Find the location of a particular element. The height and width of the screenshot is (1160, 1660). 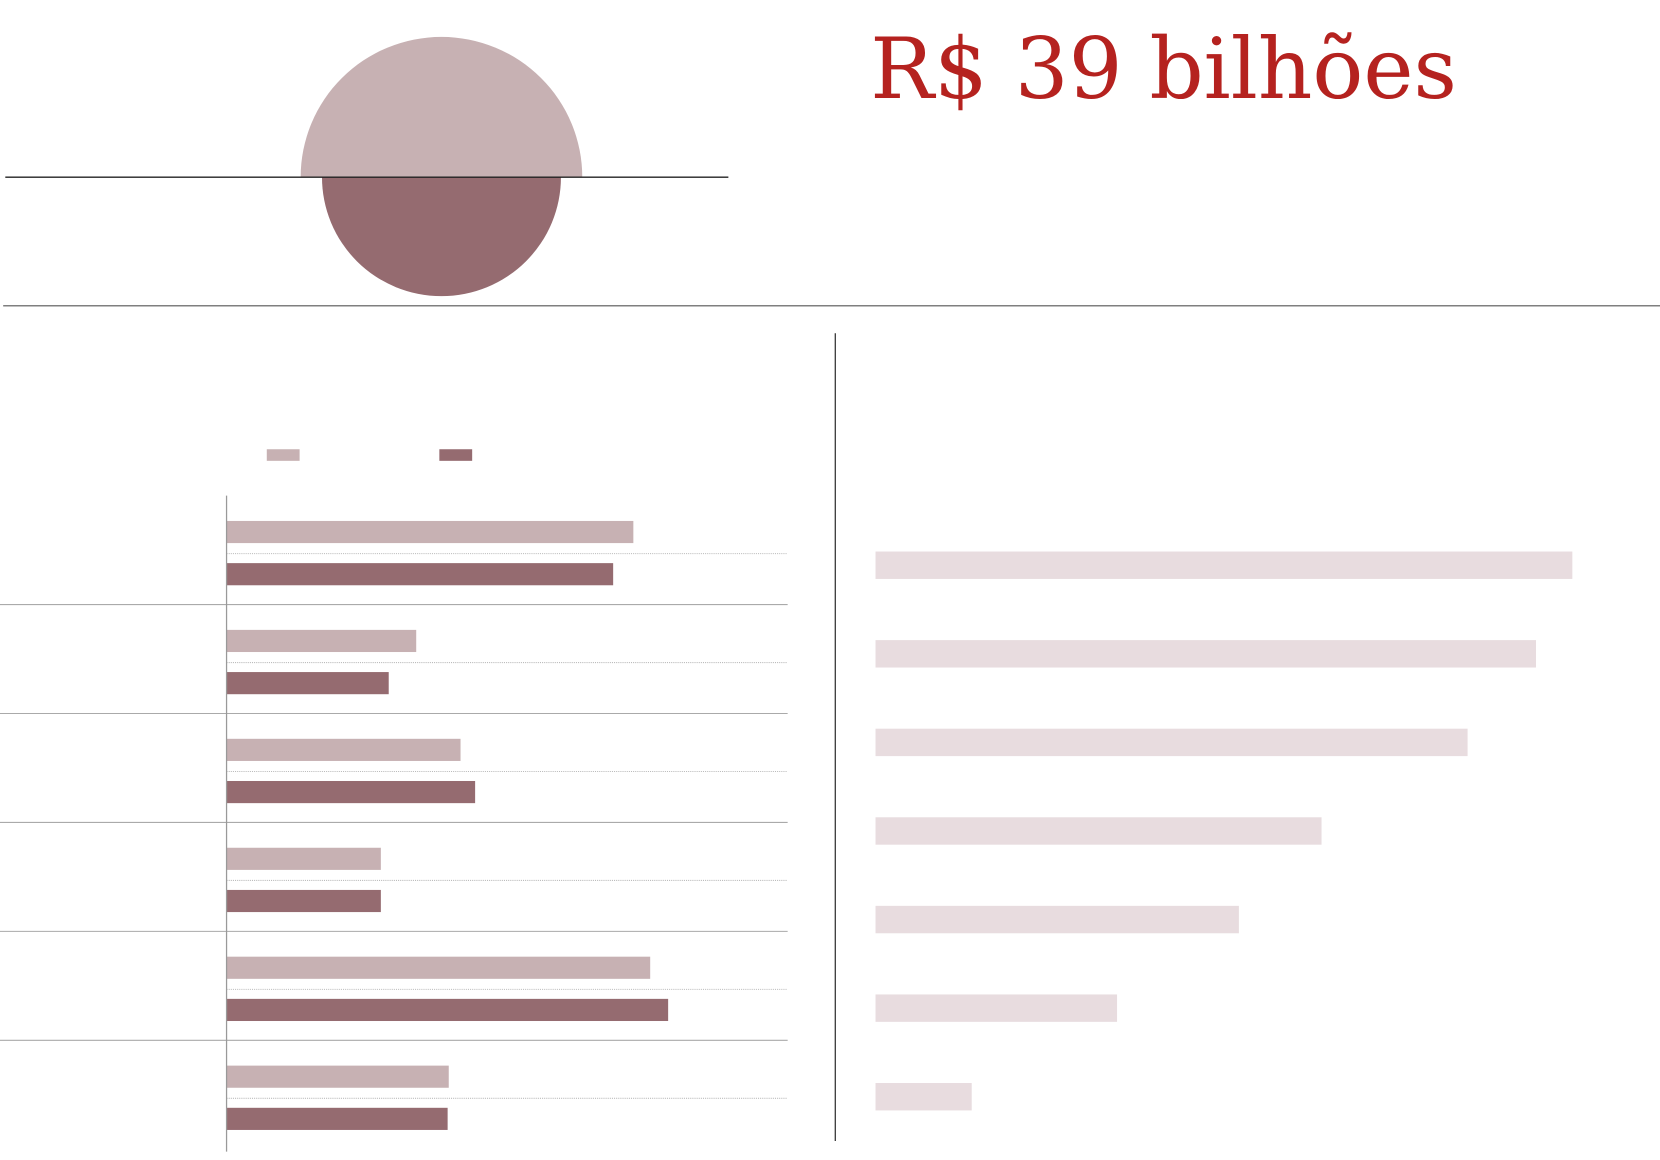

title: R$ 39 bilhões is located at coordinates (1163, 69).